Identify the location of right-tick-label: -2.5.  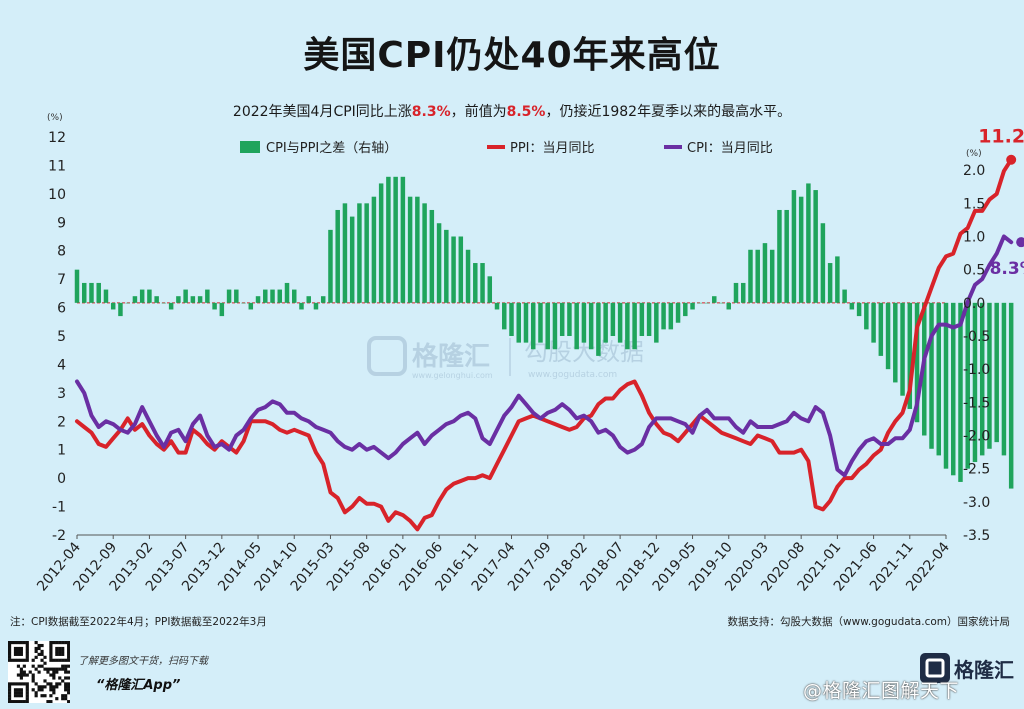
(976, 470).